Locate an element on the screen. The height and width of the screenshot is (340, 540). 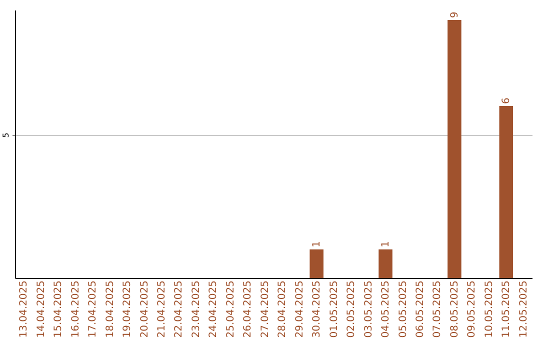
data-label: 9 is located at coordinates (454, 15).